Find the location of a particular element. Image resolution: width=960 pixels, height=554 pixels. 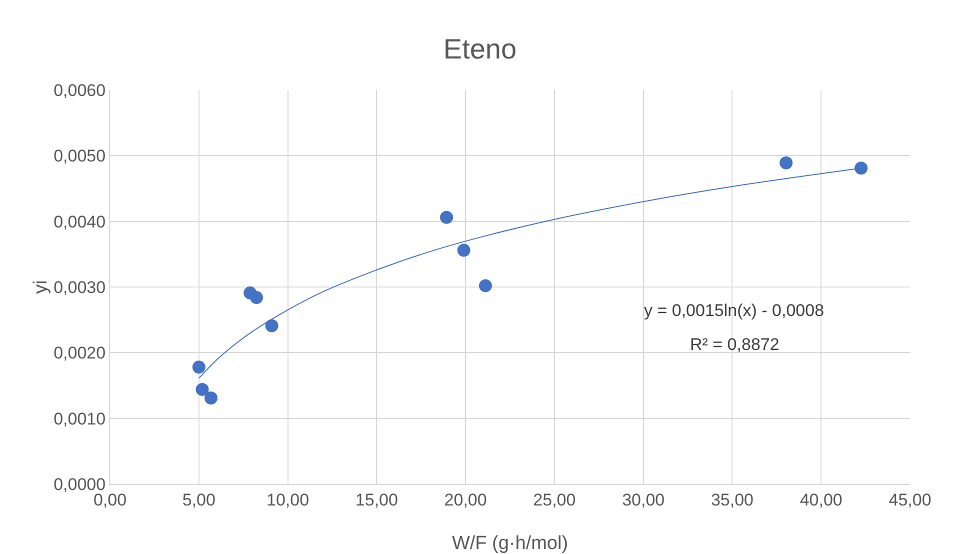

x-tick-label: 35,00 is located at coordinates (732, 500).